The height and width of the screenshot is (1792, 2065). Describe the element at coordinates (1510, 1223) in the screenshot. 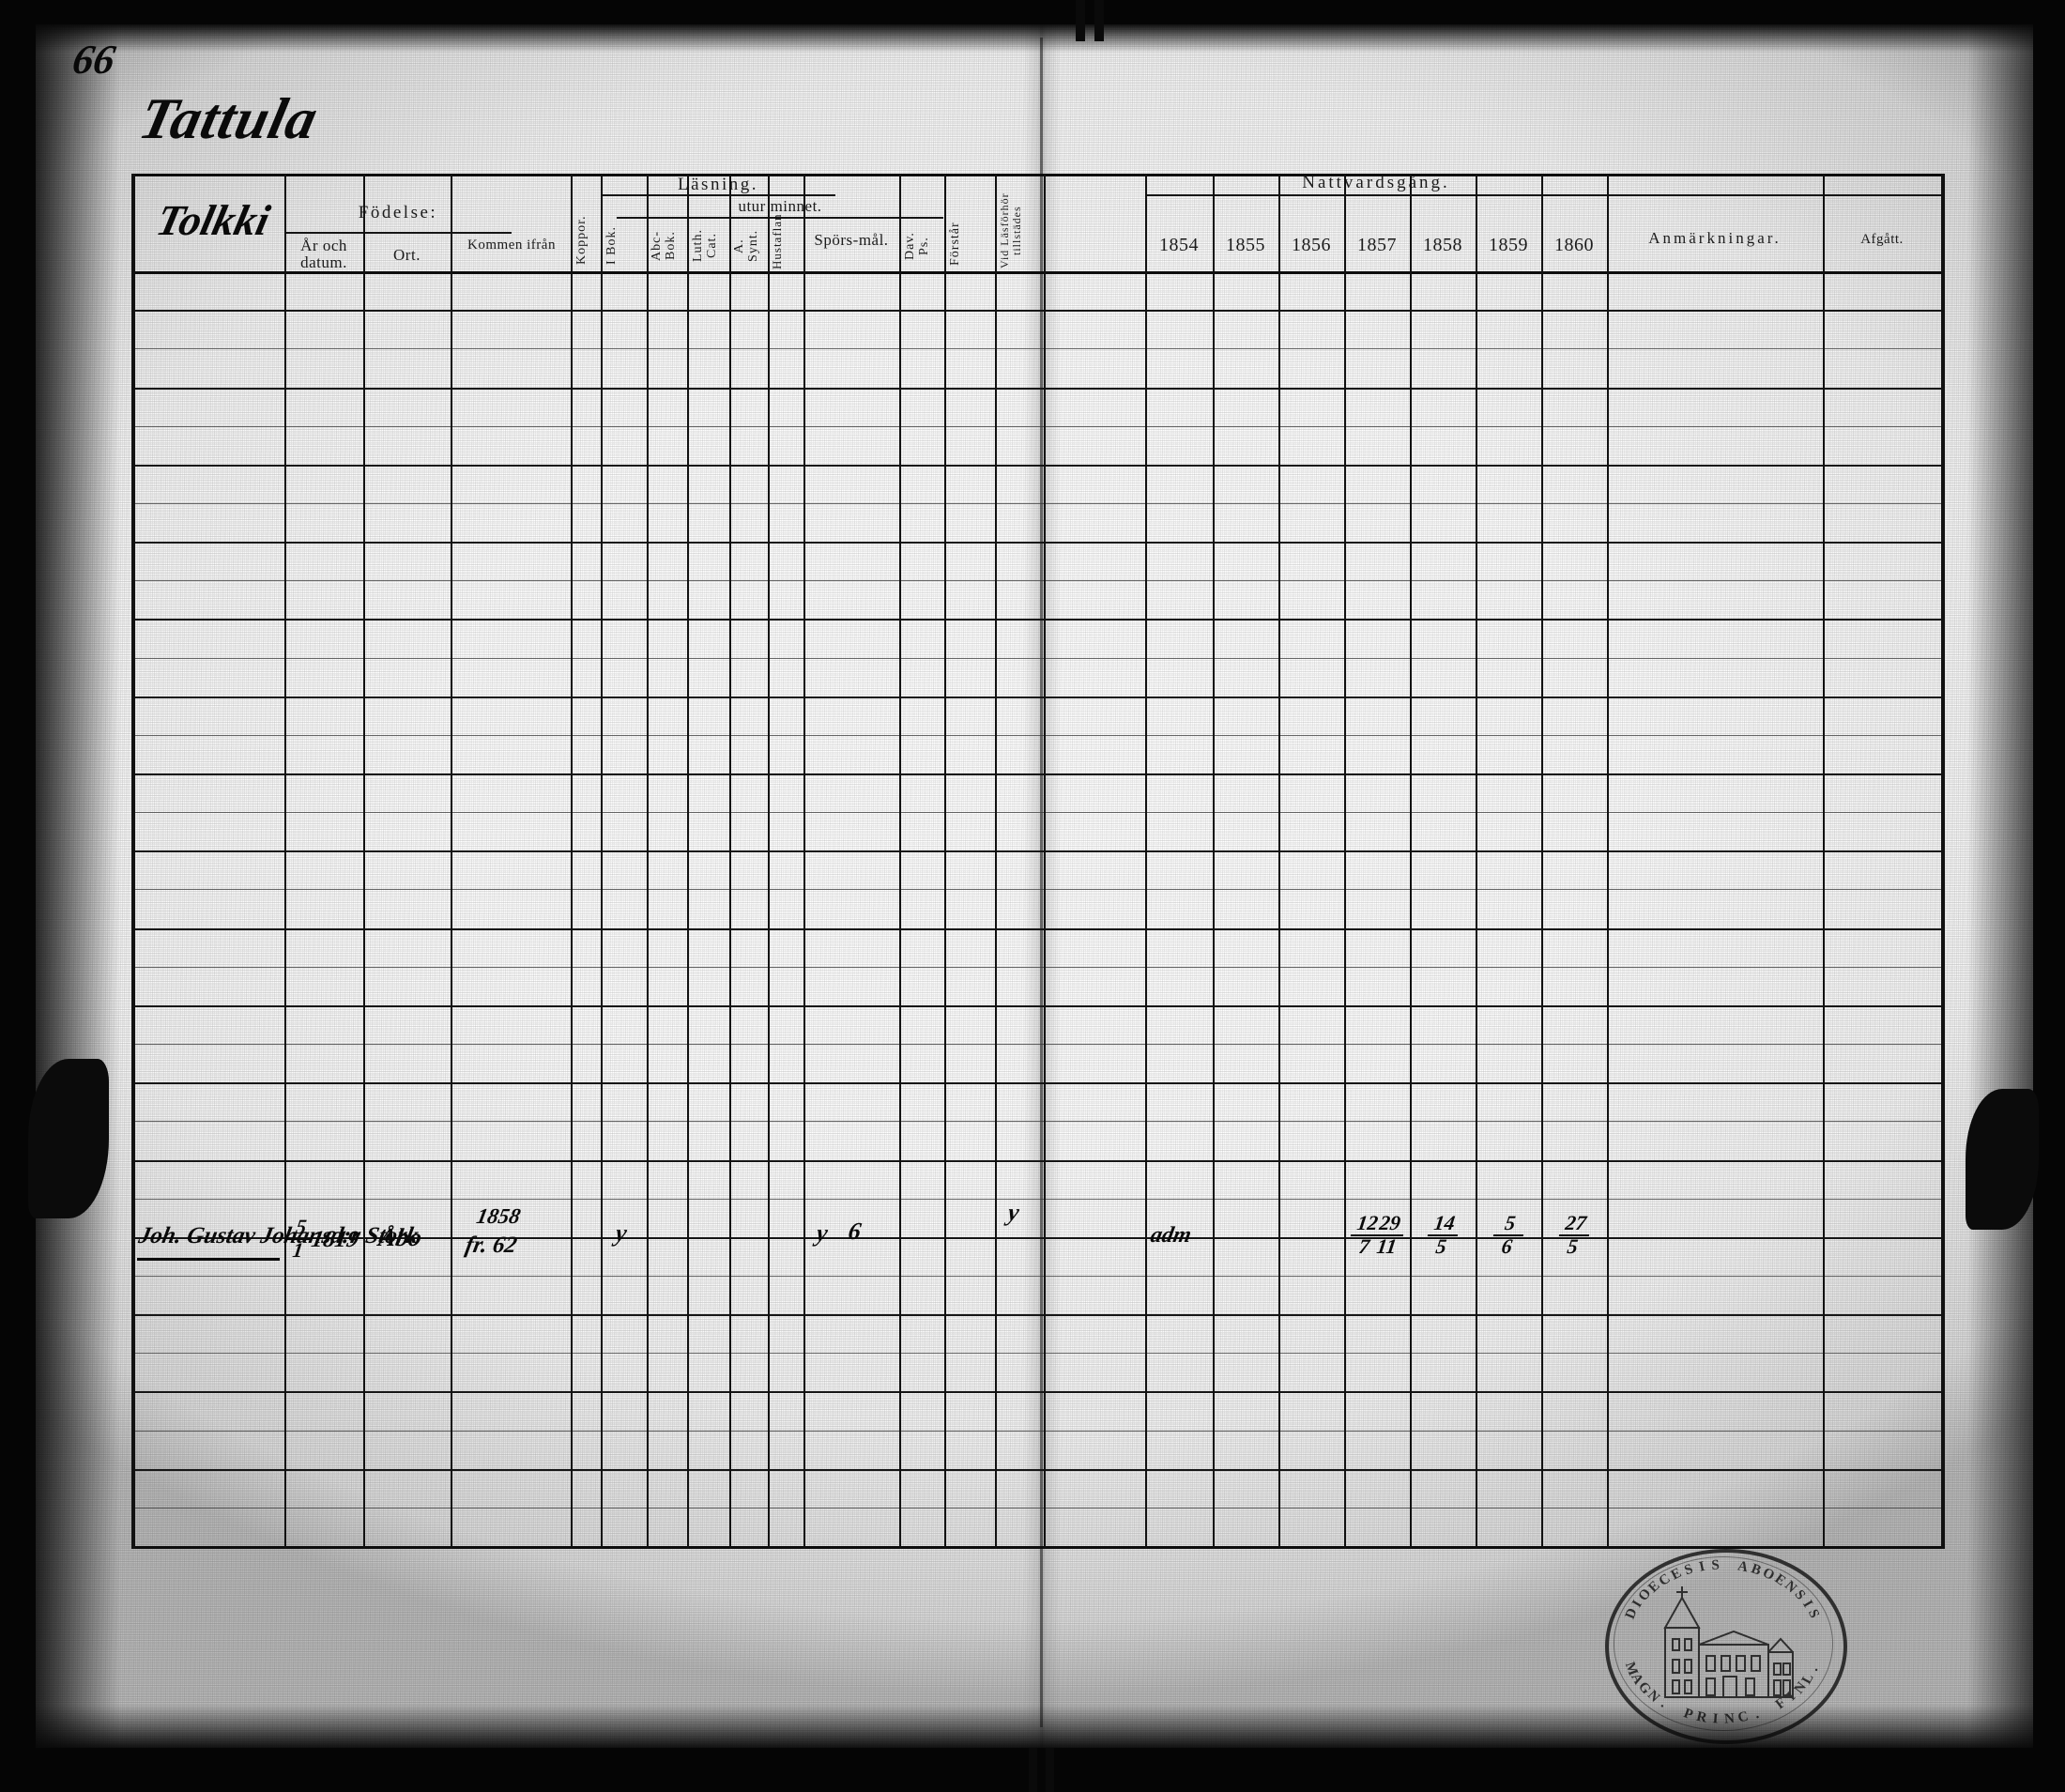

I see `fraction-numerator: 5` at that location.